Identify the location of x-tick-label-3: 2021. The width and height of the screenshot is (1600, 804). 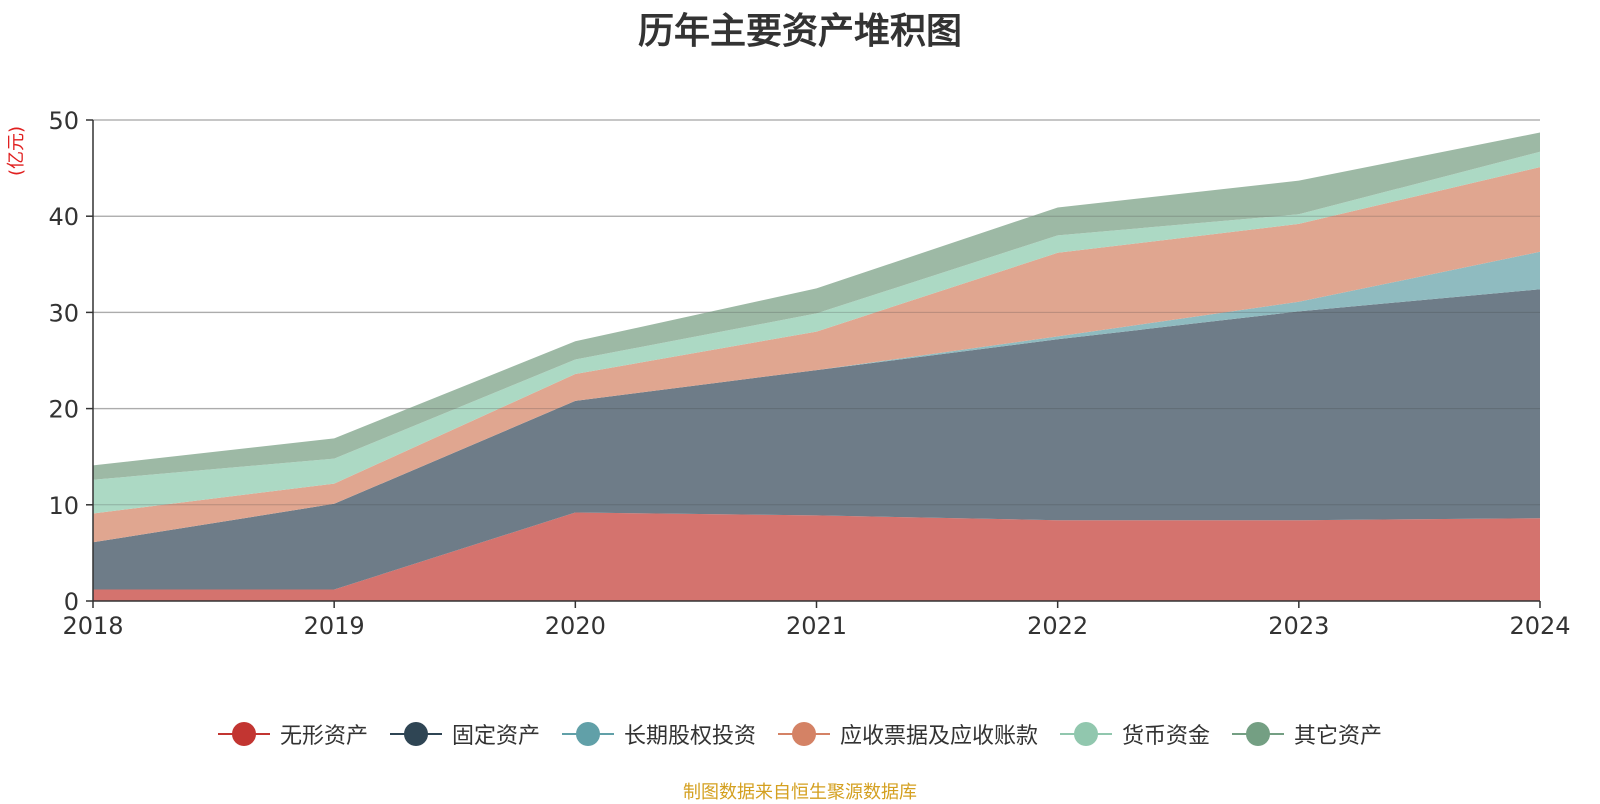
(816, 626).